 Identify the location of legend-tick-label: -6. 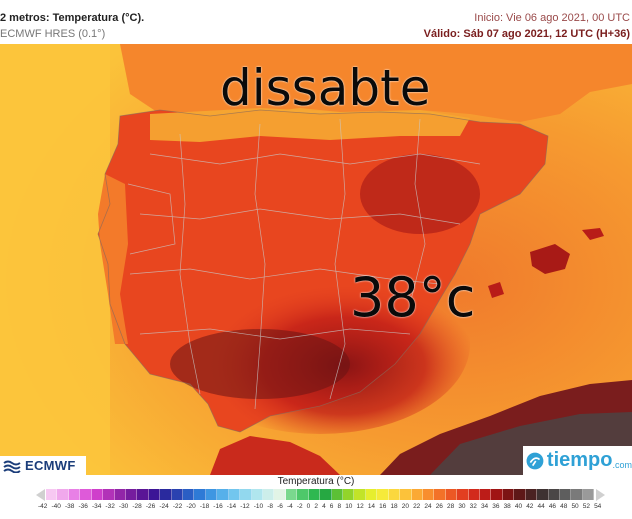
(280, 506).